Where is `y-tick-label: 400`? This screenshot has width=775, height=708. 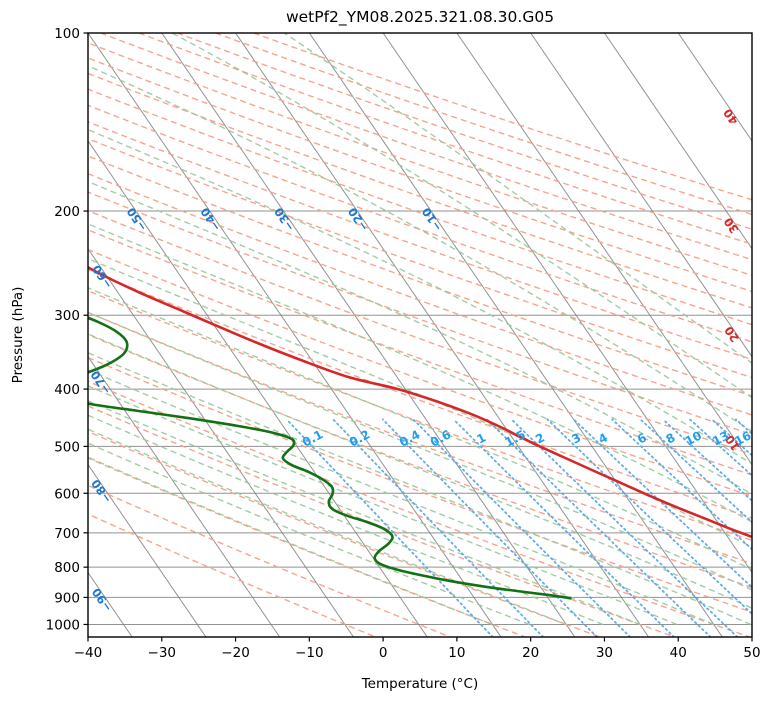 y-tick-label: 400 is located at coordinates (67, 390).